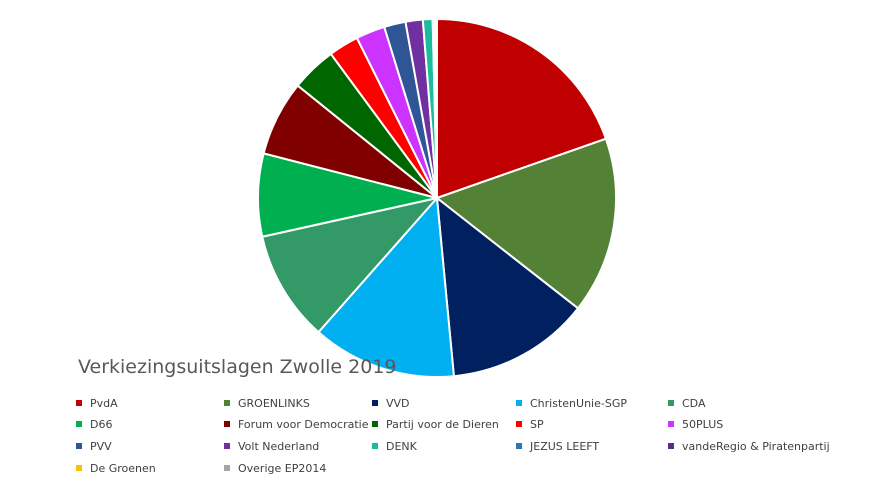  What do you see at coordinates (537, 424) in the screenshot?
I see `legend-label: SP` at bounding box center [537, 424].